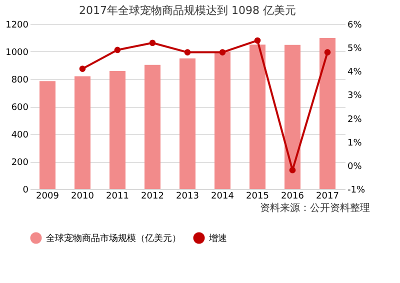  I want to click on y2-tick-label: 5%, so click(355, 49).